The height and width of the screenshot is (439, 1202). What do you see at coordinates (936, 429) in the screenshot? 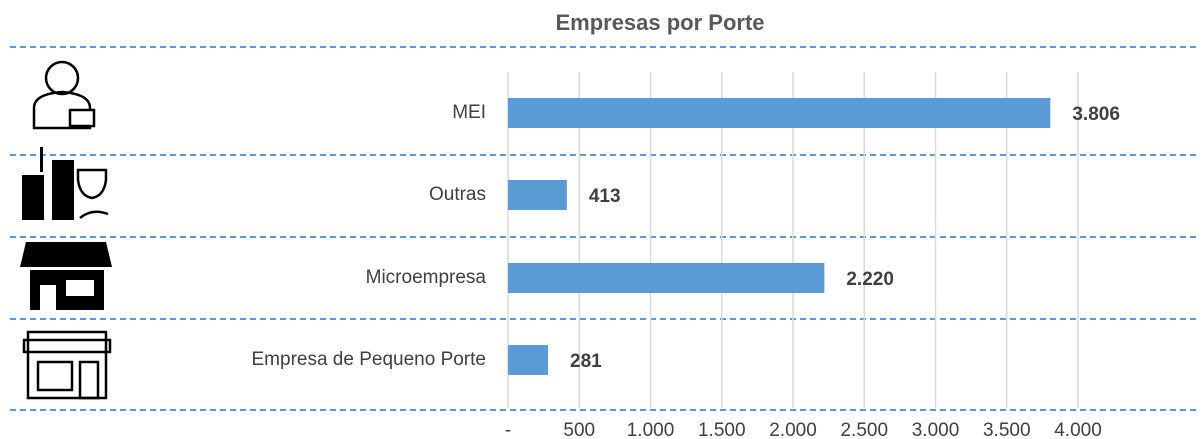
I see `x-tick-label: 3.000` at bounding box center [936, 429].